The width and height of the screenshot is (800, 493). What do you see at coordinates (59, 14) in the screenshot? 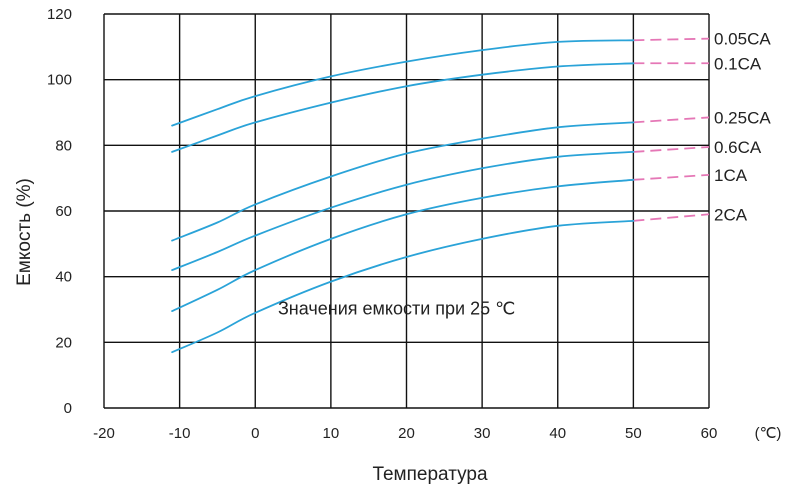
I see `y-tick-label: 120` at bounding box center [59, 14].